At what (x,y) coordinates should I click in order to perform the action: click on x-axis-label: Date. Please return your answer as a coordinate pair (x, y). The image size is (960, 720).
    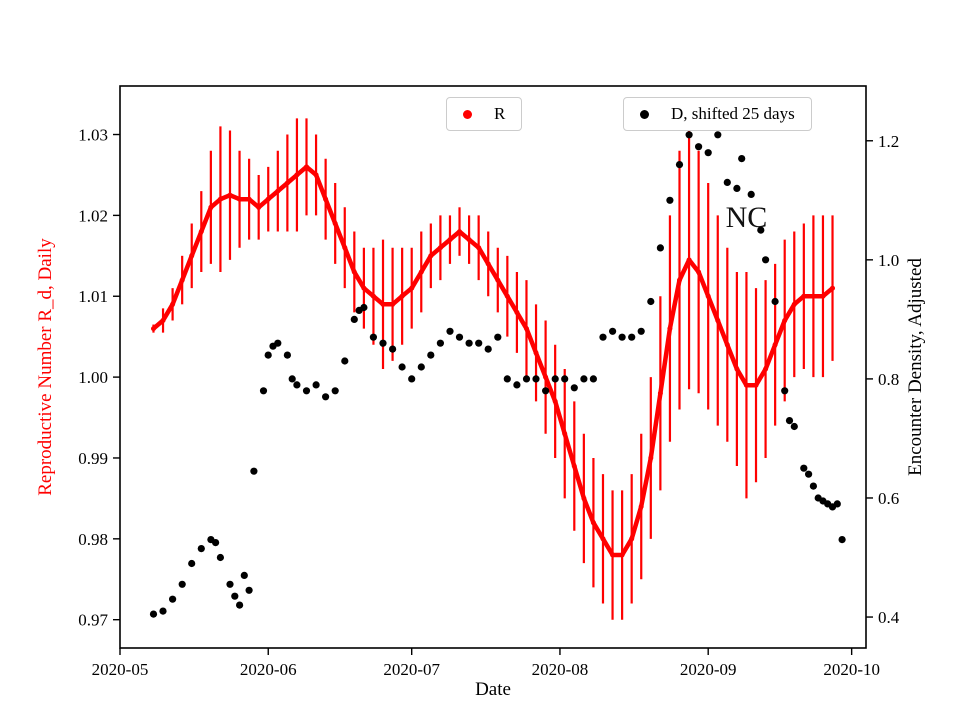
    Looking at the image, I should click on (493, 689).